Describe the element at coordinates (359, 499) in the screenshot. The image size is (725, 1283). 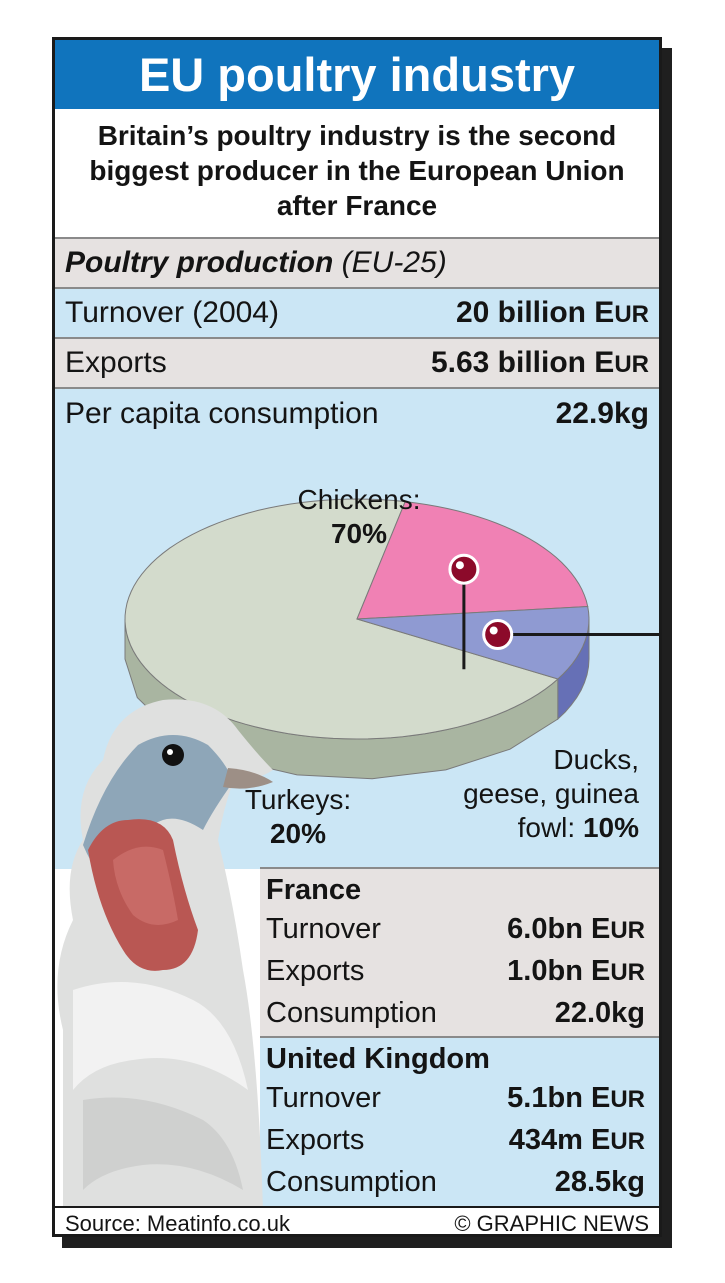
I see `label-chickens-name: Chickens:` at that location.